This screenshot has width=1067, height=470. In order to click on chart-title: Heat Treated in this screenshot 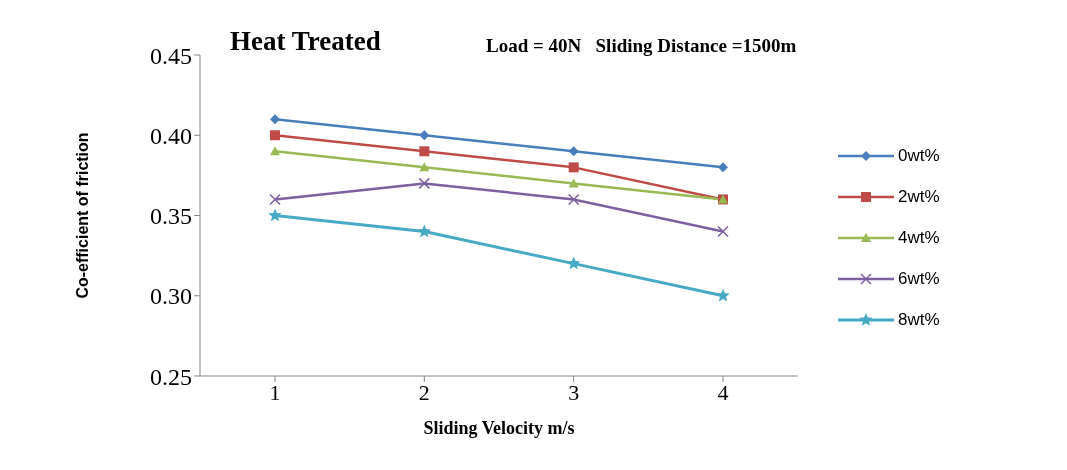, I will do `click(305, 41)`.